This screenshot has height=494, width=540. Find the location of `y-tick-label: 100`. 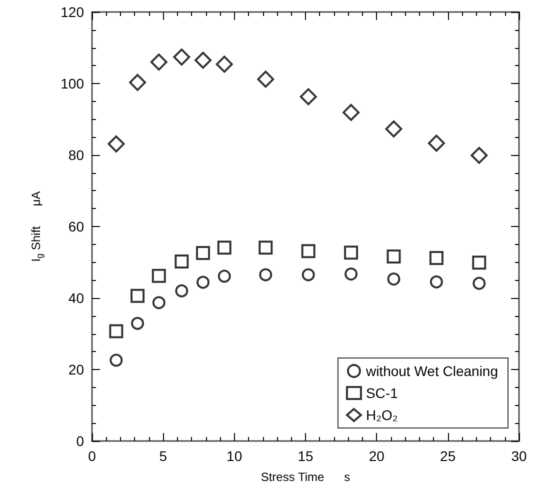

y-tick-label: 100 is located at coordinates (72, 84).